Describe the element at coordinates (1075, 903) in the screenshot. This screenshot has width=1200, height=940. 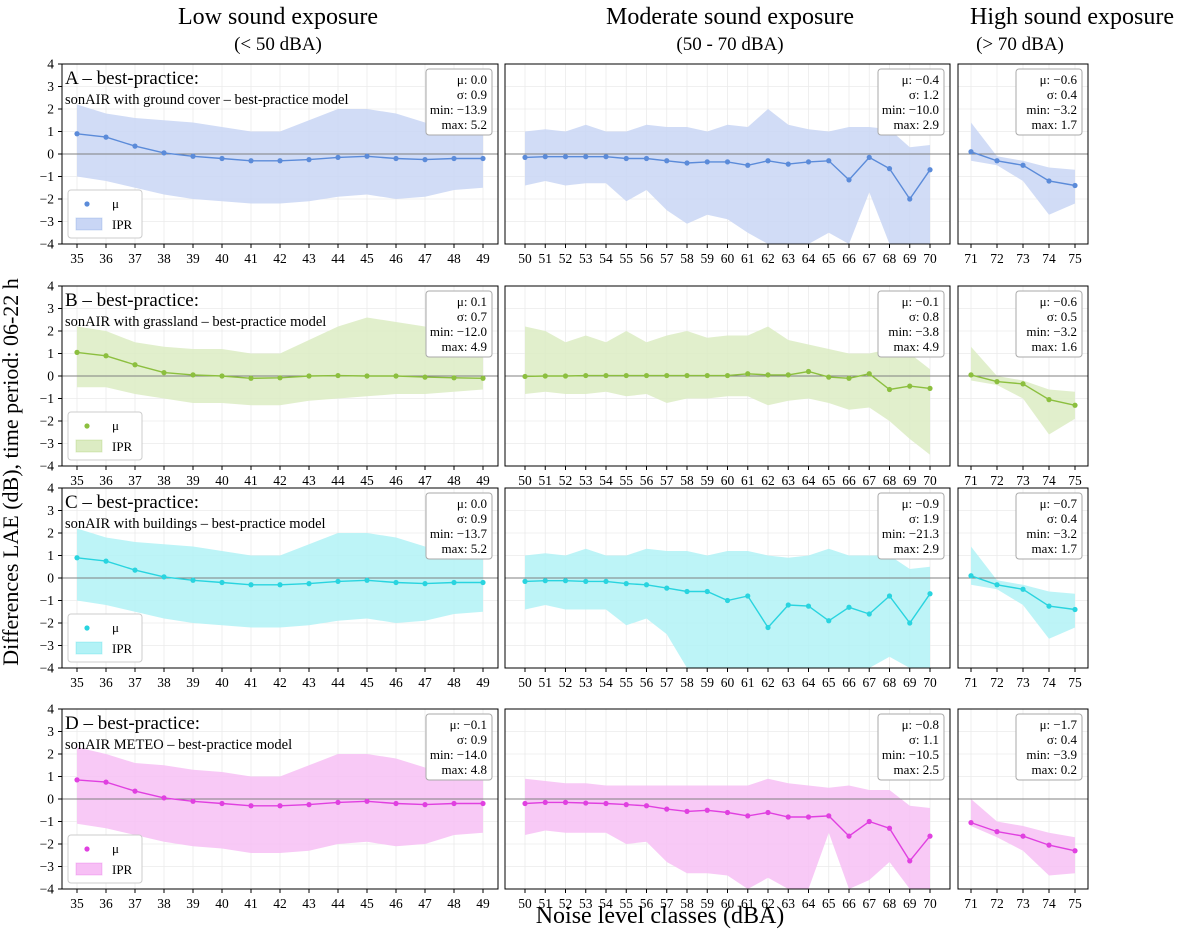
I see `x-tick-label: 75` at that location.